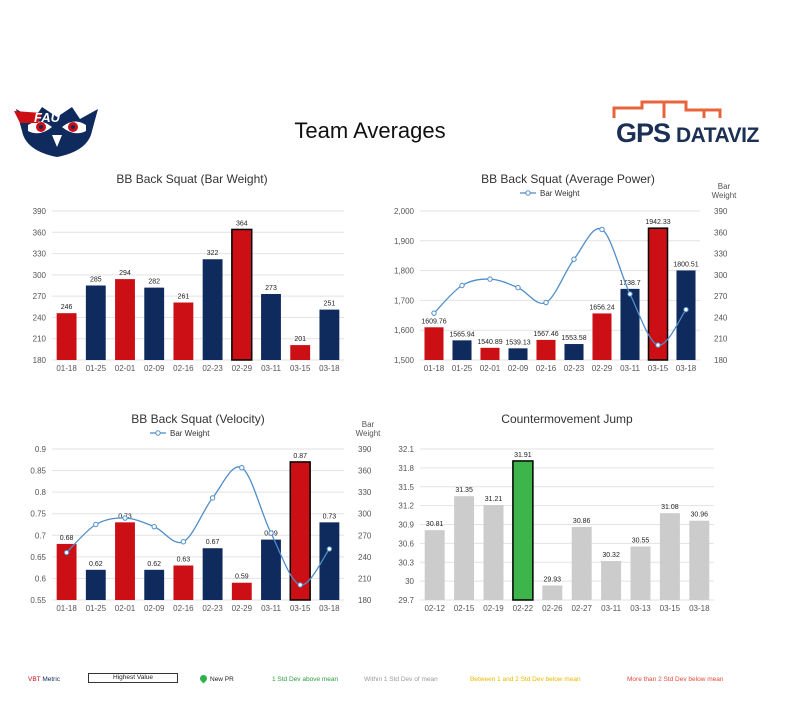  What do you see at coordinates (568, 179) in the screenshot?
I see `chart-title: BB Back Squat (Average Power)` at bounding box center [568, 179].